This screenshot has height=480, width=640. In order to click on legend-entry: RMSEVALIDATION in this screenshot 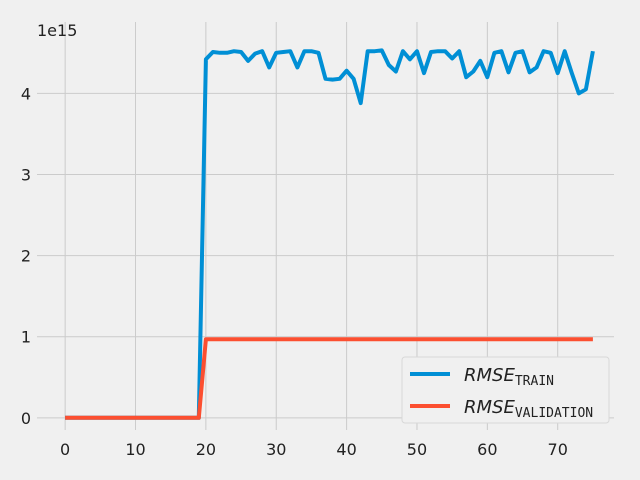, I will do `click(528, 409)`.